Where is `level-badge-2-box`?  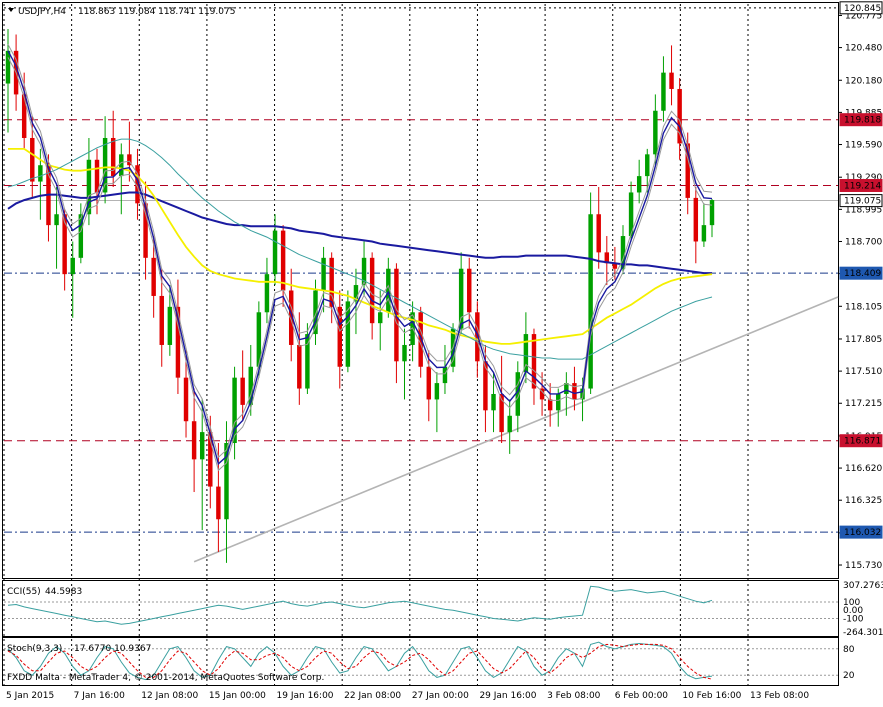 level-badge-2-box is located at coordinates (861, 441).